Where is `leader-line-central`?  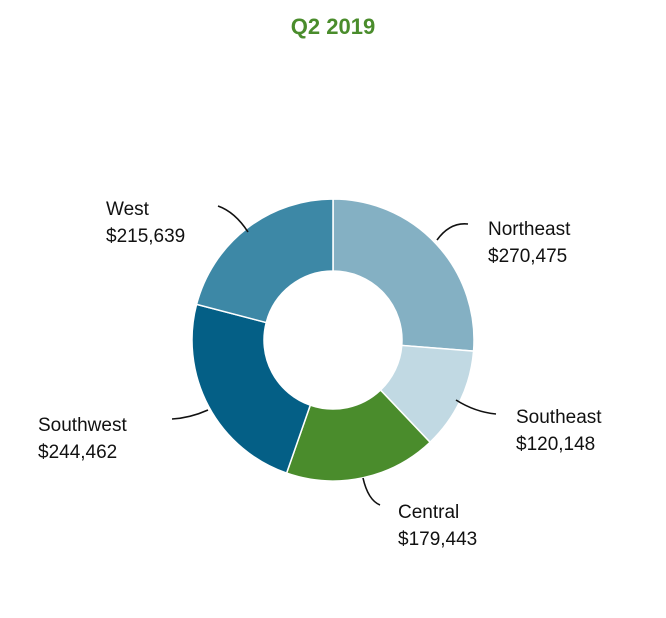 leader-line-central is located at coordinates (371, 491).